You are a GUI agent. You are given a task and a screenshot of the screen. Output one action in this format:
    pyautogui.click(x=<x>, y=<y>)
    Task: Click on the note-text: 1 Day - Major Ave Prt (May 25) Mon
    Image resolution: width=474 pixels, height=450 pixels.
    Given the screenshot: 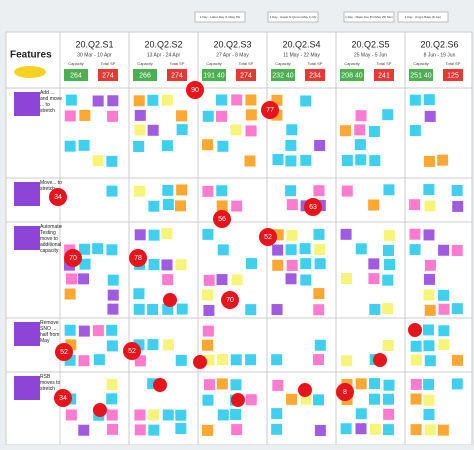 What is the action you would take?
    pyautogui.click(x=369, y=17)
    